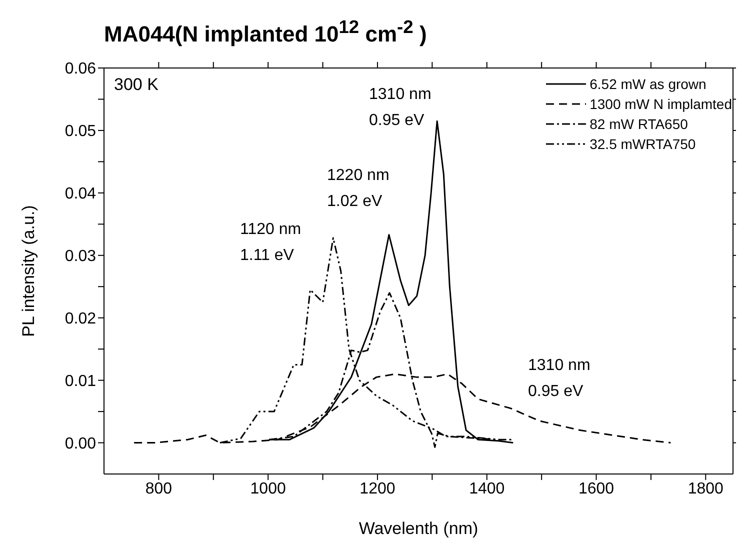 Image resolution: width=744 pixels, height=551 pixels. What do you see at coordinates (271, 229) in the screenshot?
I see `annotation: 1120 nm` at bounding box center [271, 229].